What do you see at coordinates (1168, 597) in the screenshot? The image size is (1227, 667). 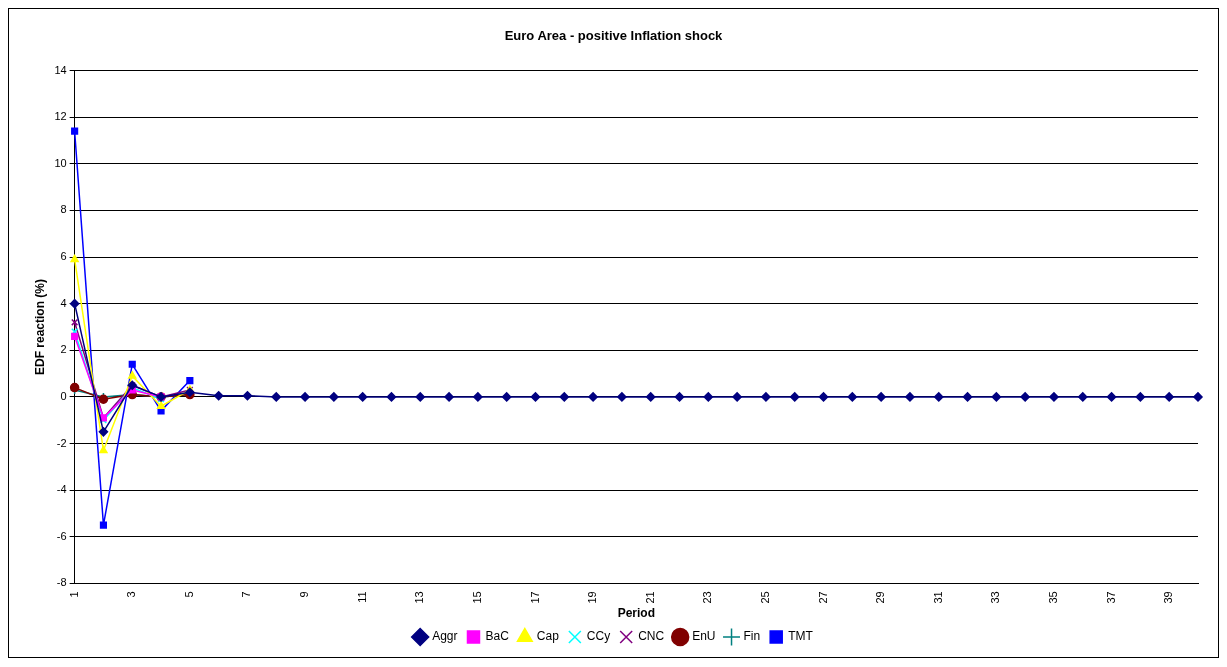 I see `x-tick-label: 39` at bounding box center [1168, 597].